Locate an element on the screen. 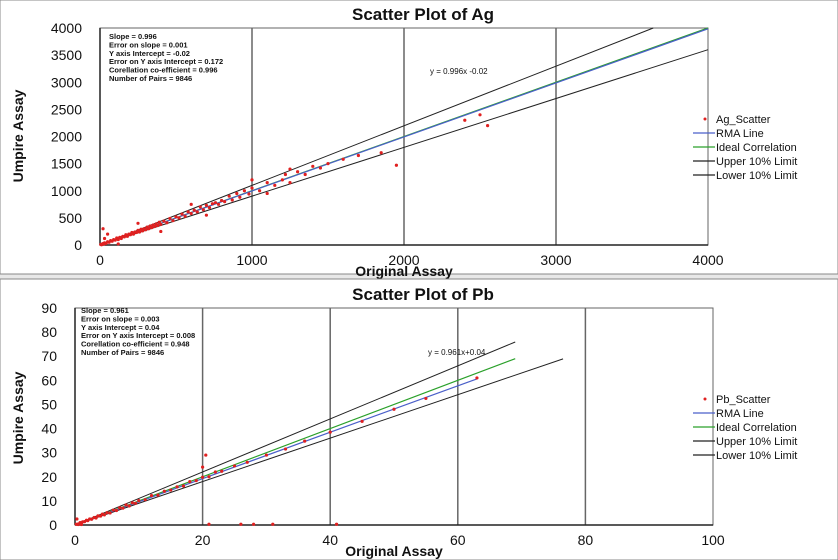 The image size is (838, 560). ag-legend-marker-scatter is located at coordinates (705, 119).